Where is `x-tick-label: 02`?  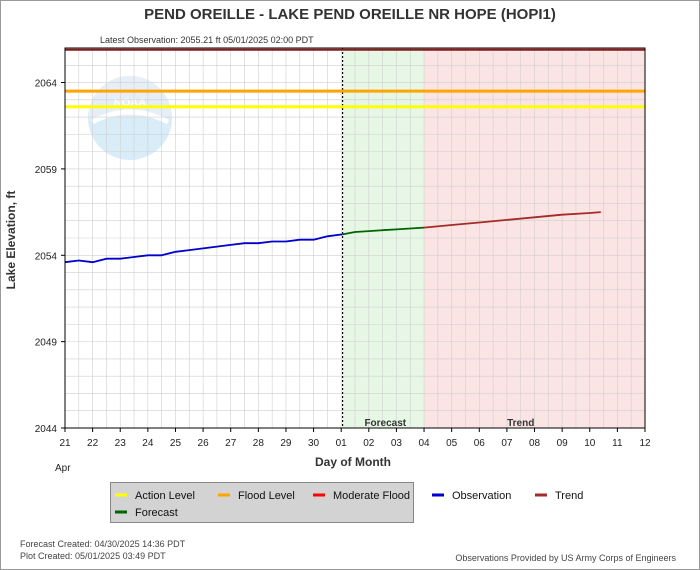
x-tick-label: 02 is located at coordinates (369, 443).